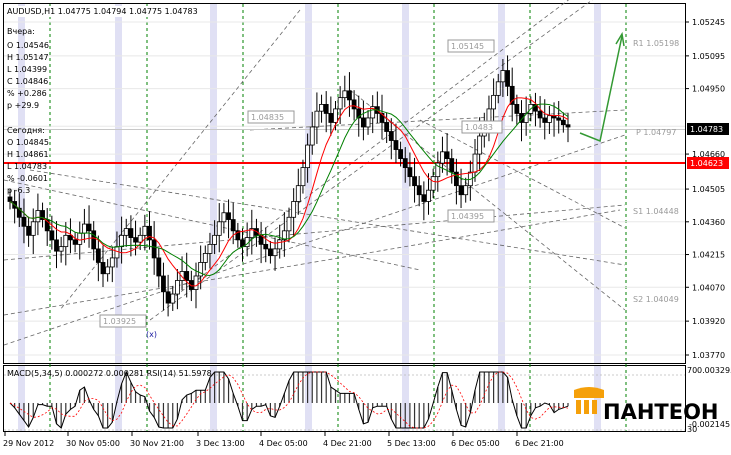  I want to click on forecast-arrow, so click(601, 89).